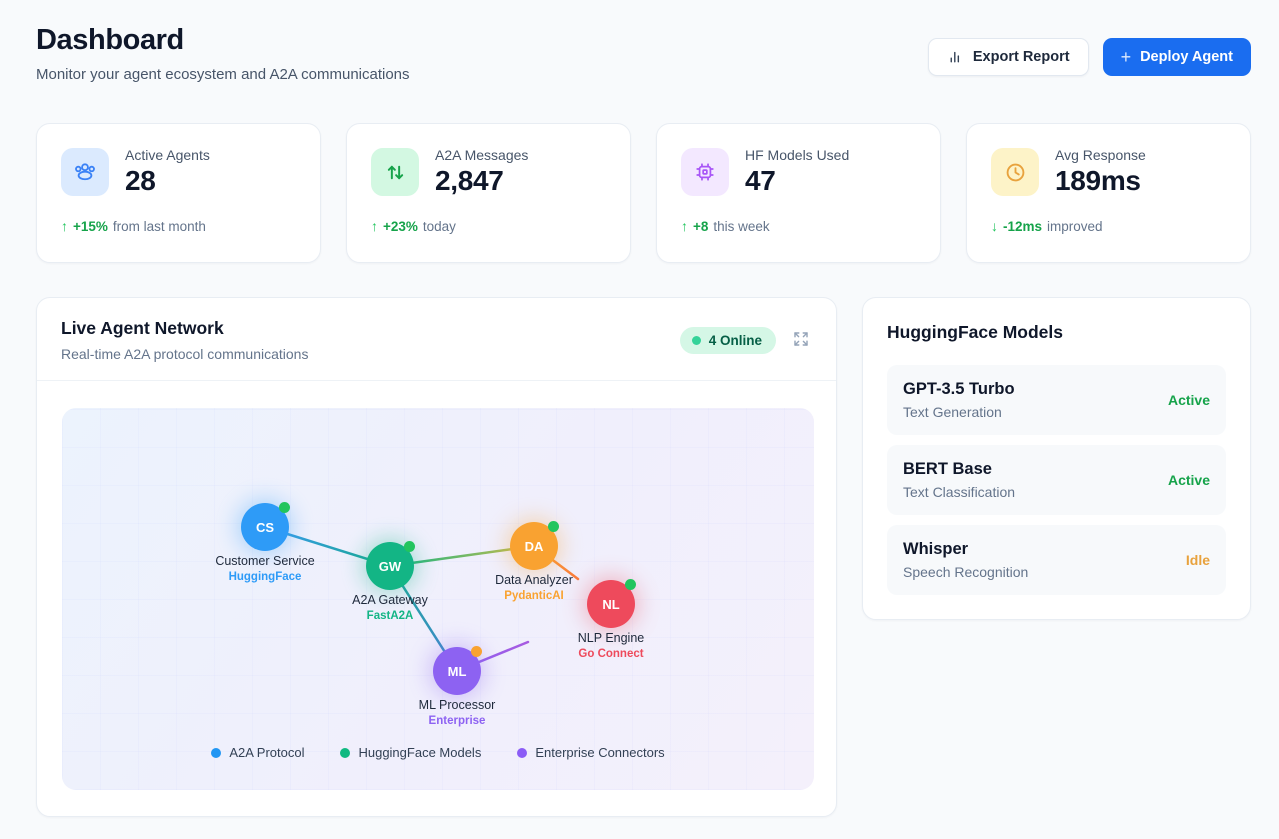 The width and height of the screenshot is (1279, 839). I want to click on model-item: BERT Base Text Classification Active, so click(1056, 480).